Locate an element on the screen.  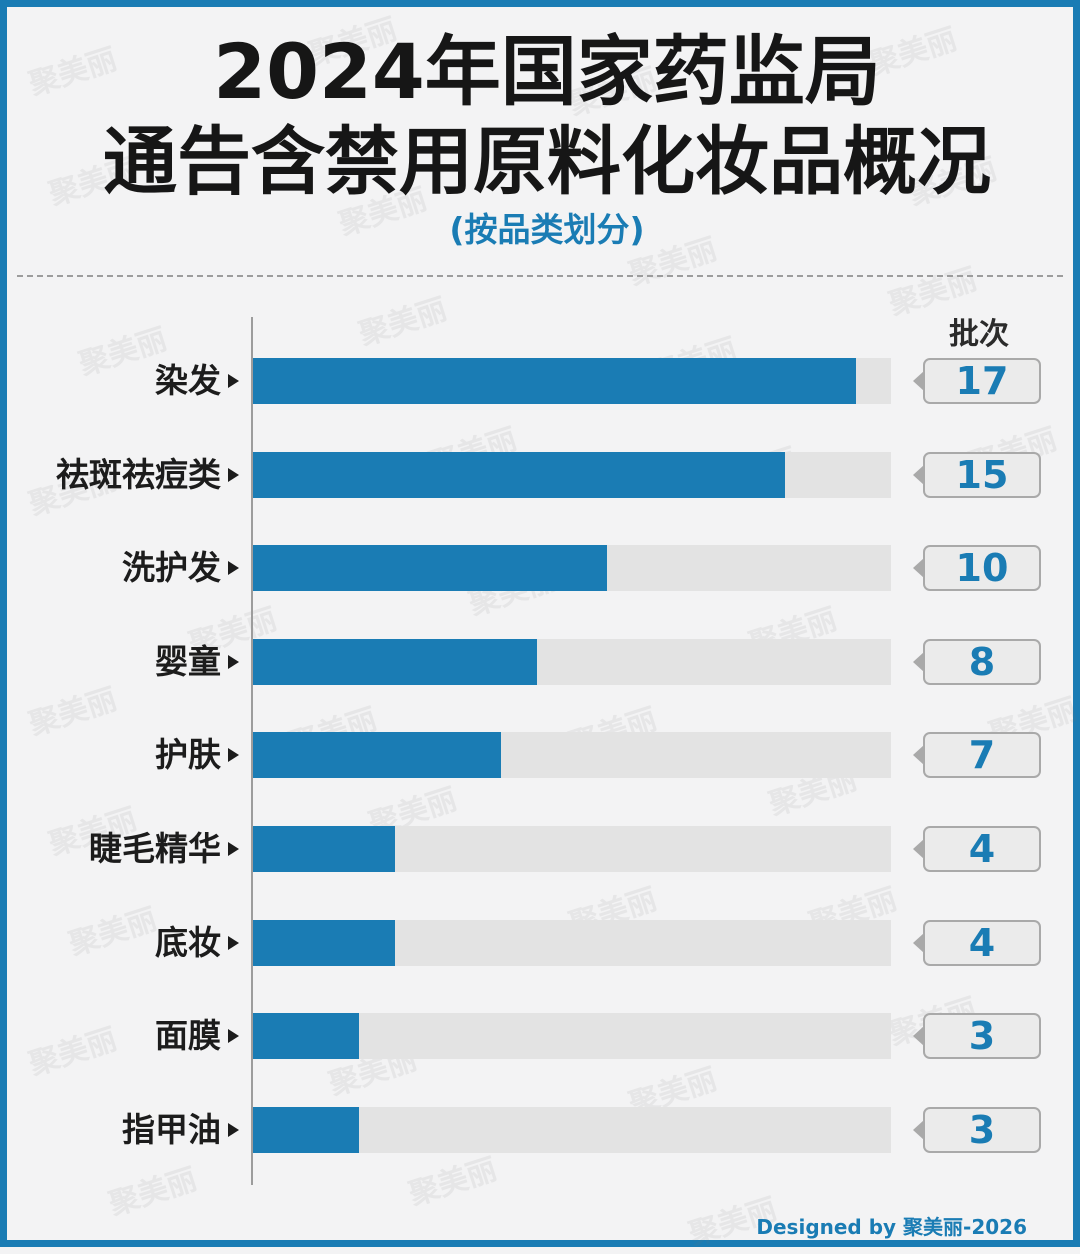
category-label: 睫毛精华 is located at coordinates (155, 848).